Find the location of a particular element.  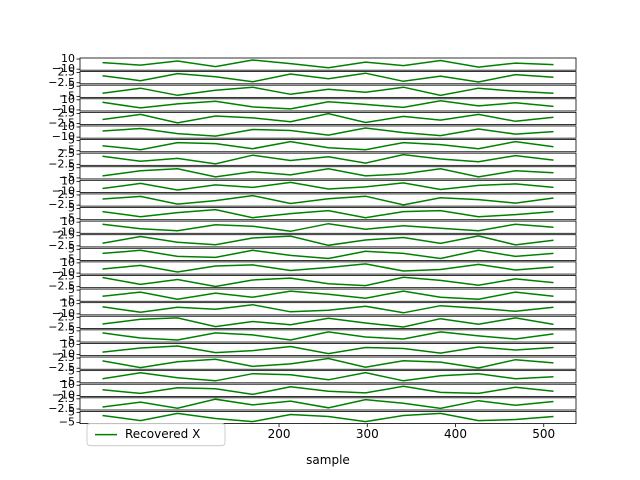

x-tick-label: 300 is located at coordinates (367, 434).